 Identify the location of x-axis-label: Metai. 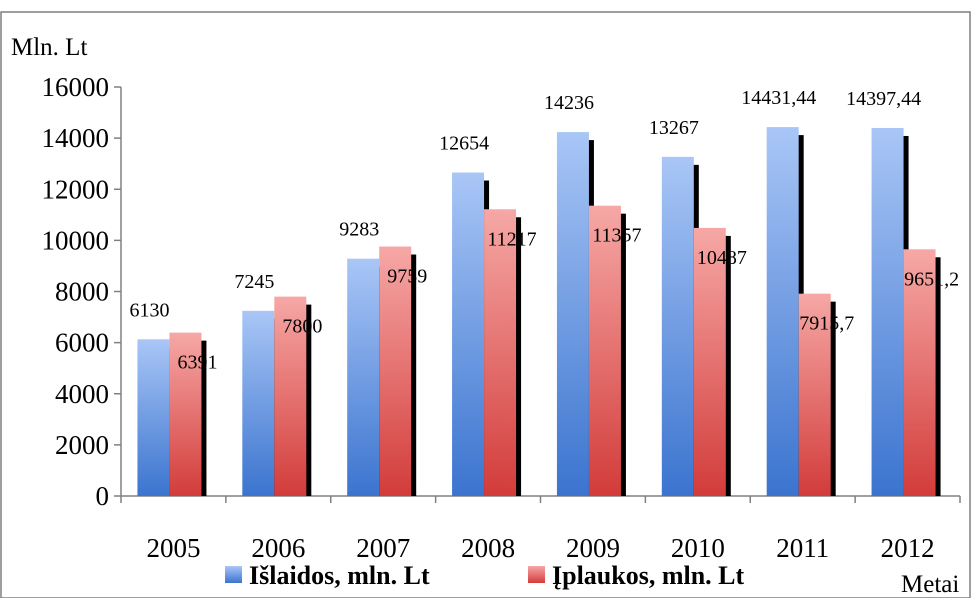
(930, 584).